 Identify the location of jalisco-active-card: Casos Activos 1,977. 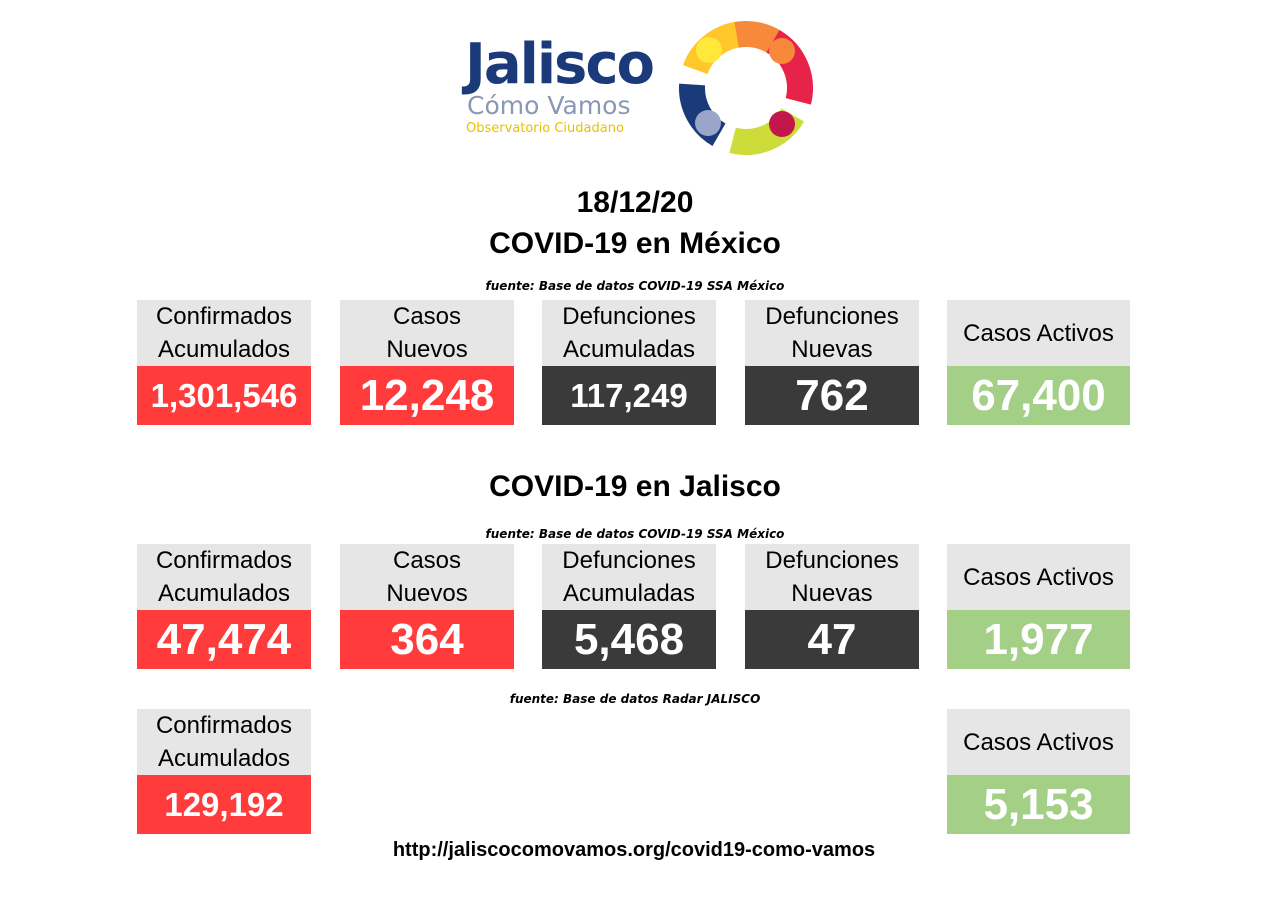
(1038, 606).